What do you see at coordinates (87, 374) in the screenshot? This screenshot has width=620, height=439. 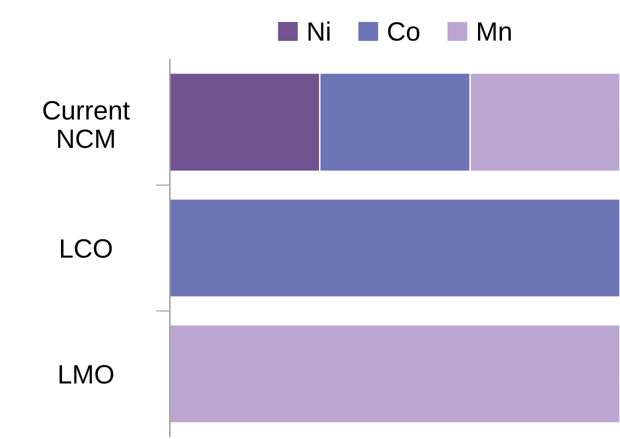 I see `y-tick-label: LMO` at bounding box center [87, 374].